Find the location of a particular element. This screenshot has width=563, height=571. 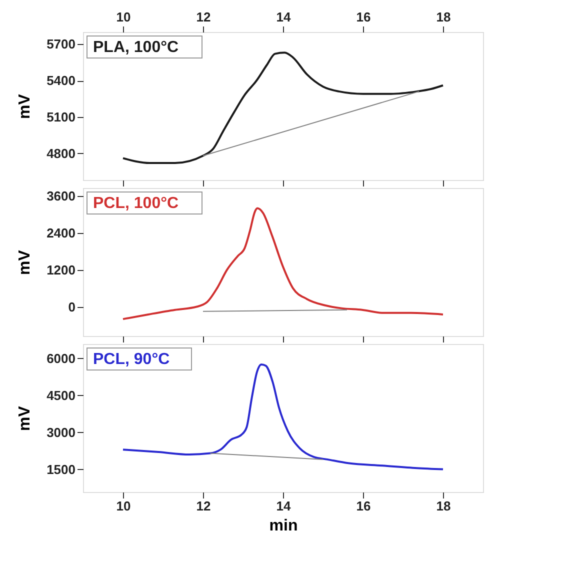

x2-tick-label: 14 is located at coordinates (284, 17).